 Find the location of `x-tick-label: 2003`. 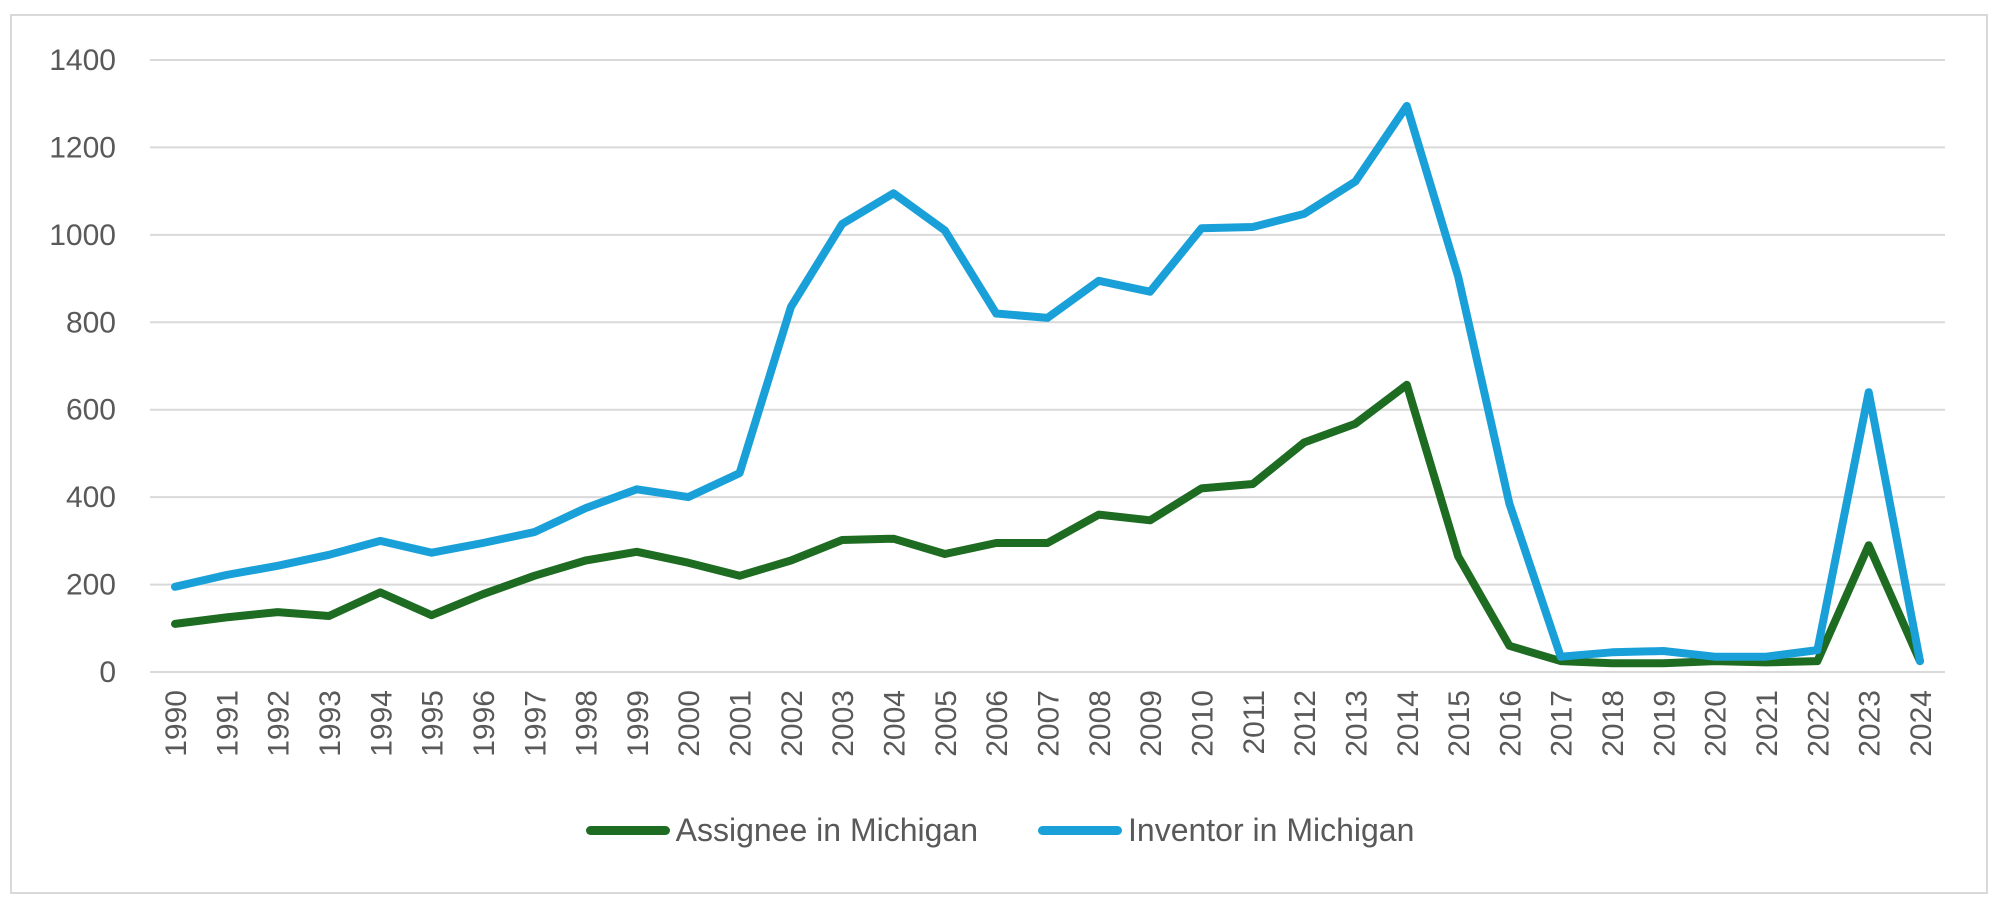

x-tick-label: 2003 is located at coordinates (843, 723).